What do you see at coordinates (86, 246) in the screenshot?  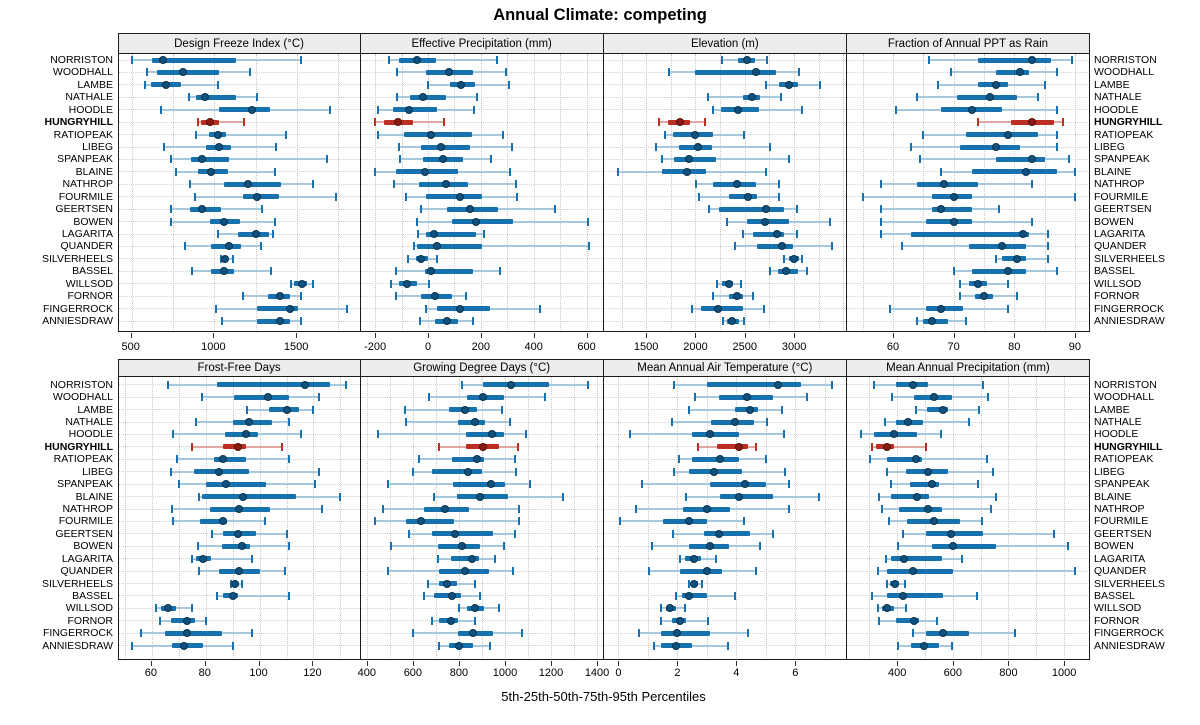 I see `site-label-left: QUANDER` at bounding box center [86, 246].